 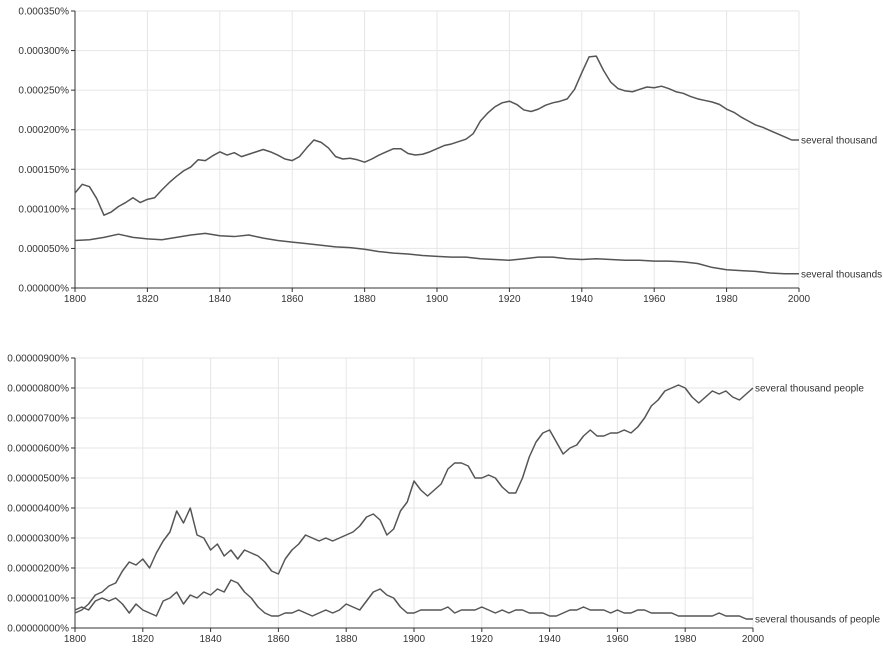 What do you see at coordinates (43, 249) in the screenshot?
I see `y-tick-label: 0.000050%` at bounding box center [43, 249].